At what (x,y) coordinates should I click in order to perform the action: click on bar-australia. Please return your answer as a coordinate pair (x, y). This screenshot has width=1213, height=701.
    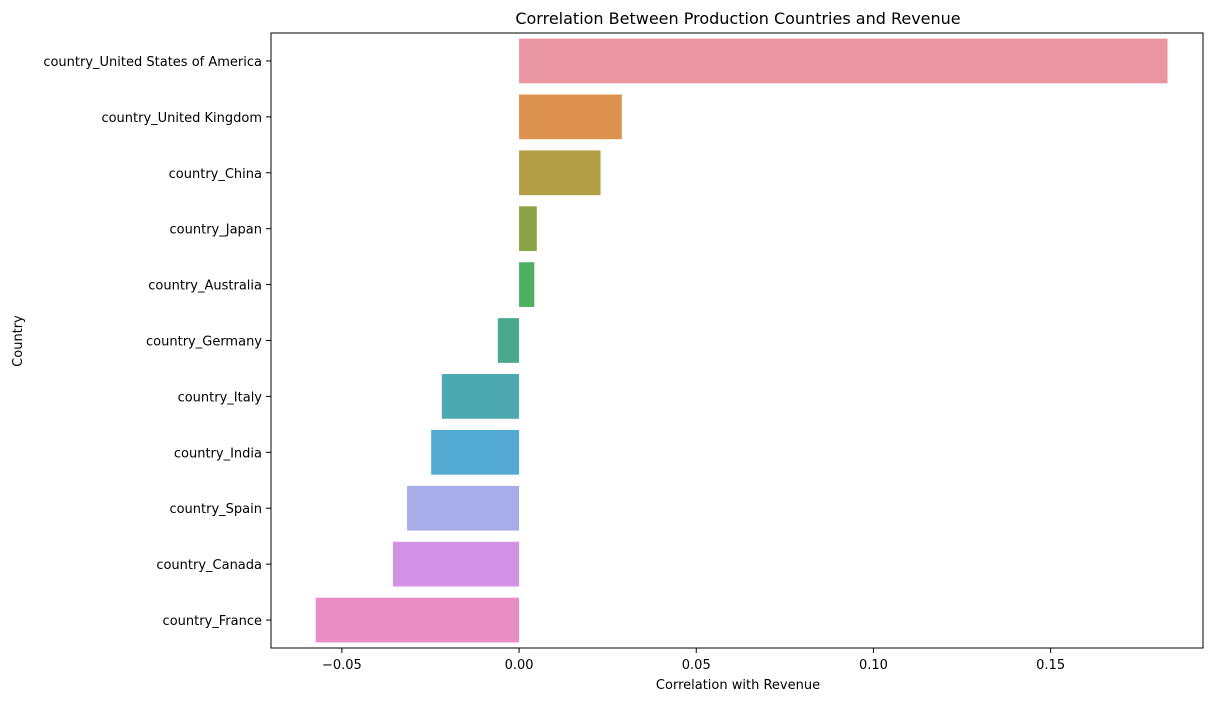
    Looking at the image, I should click on (527, 284).